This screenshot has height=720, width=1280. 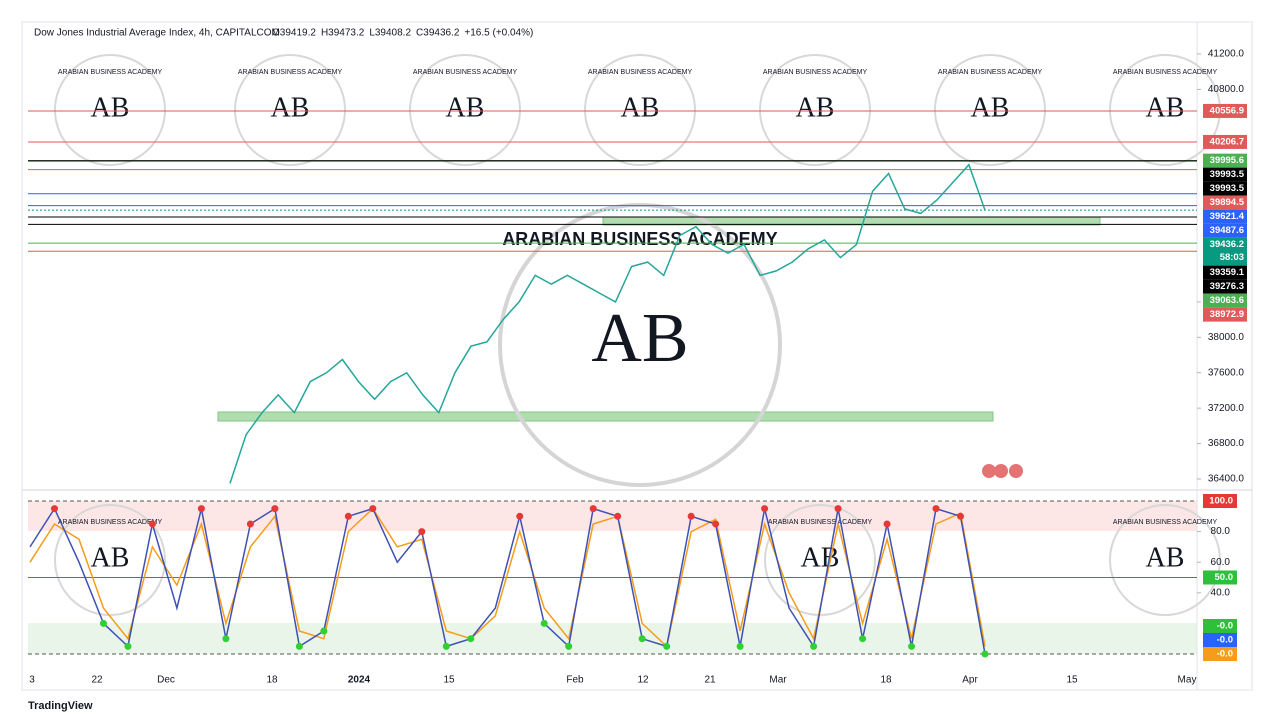 What do you see at coordinates (32, 680) in the screenshot?
I see `time-label: 3` at bounding box center [32, 680].